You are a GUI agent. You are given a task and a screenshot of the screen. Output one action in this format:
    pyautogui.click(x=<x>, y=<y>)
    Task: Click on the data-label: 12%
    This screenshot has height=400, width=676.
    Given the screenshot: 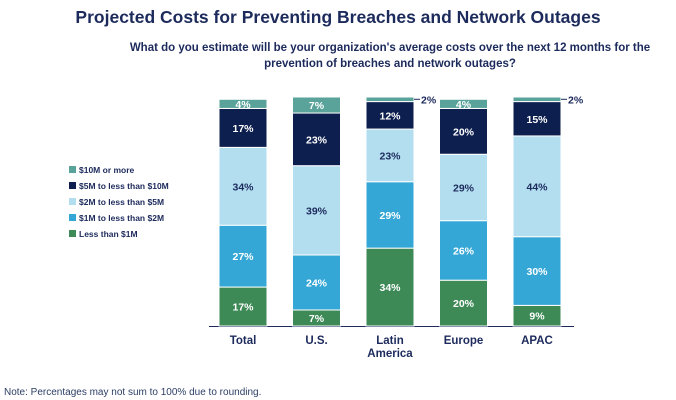 What is the action you would take?
    pyautogui.click(x=390, y=116)
    